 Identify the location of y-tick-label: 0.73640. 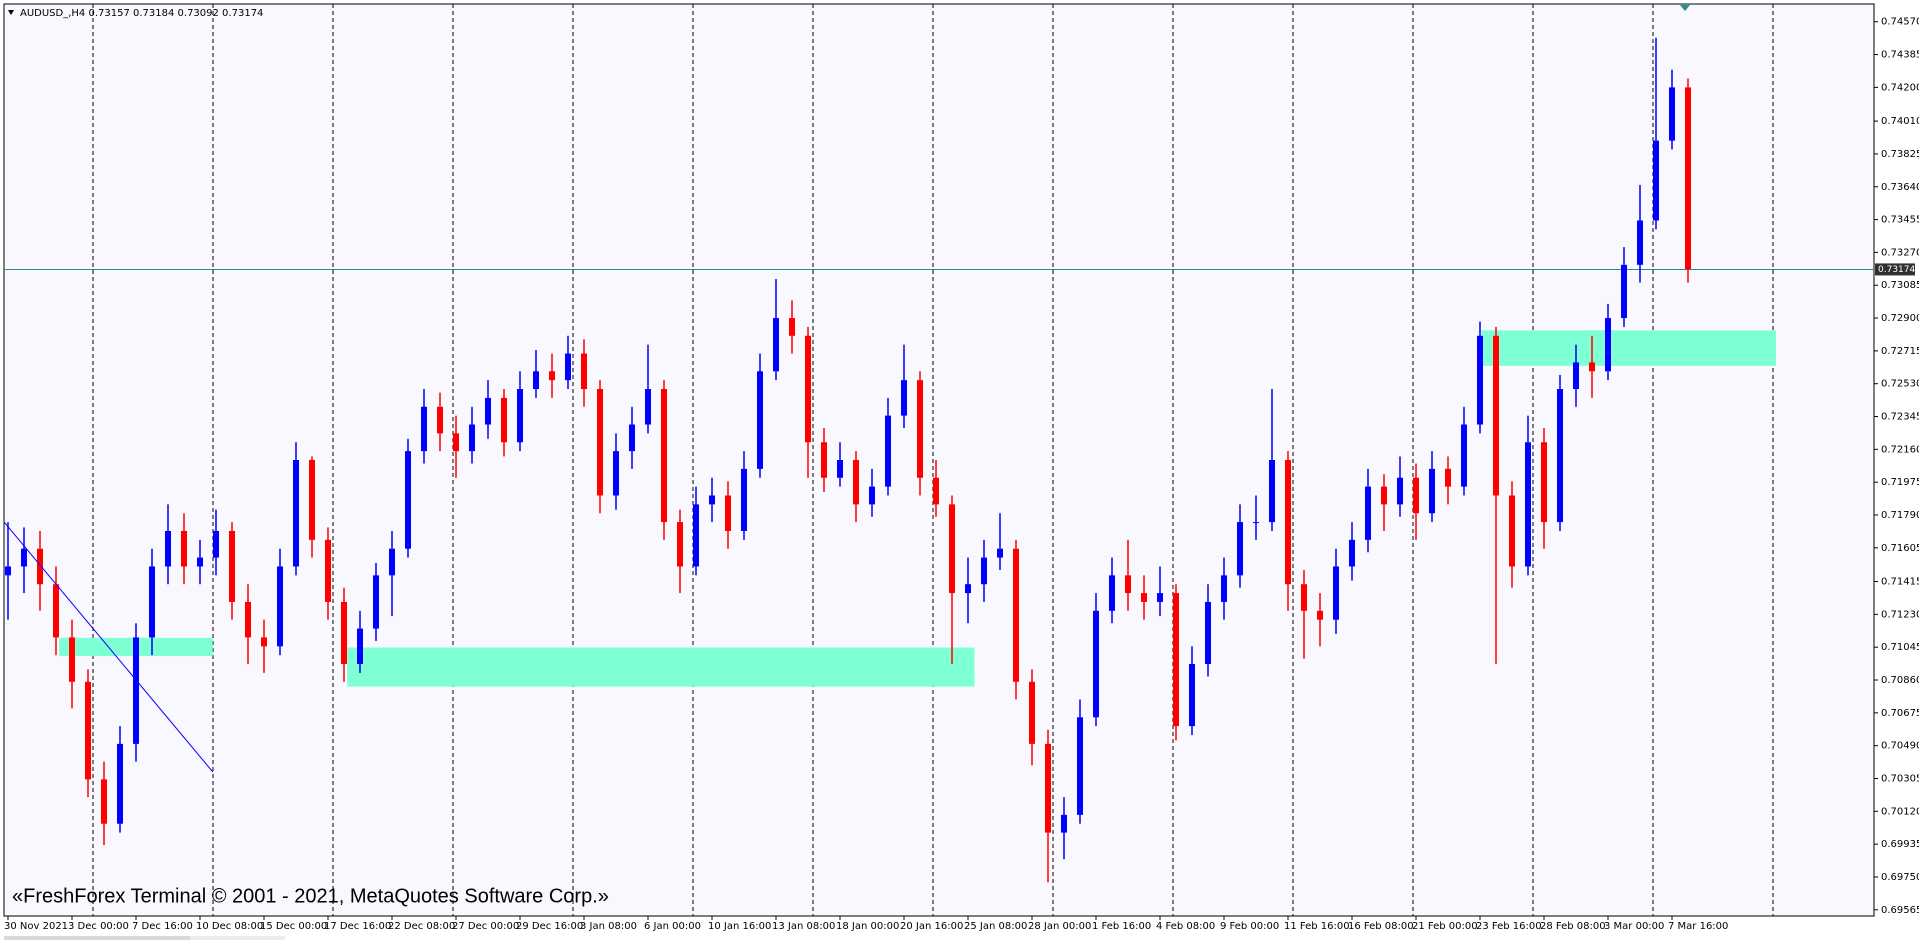
(1900, 187).